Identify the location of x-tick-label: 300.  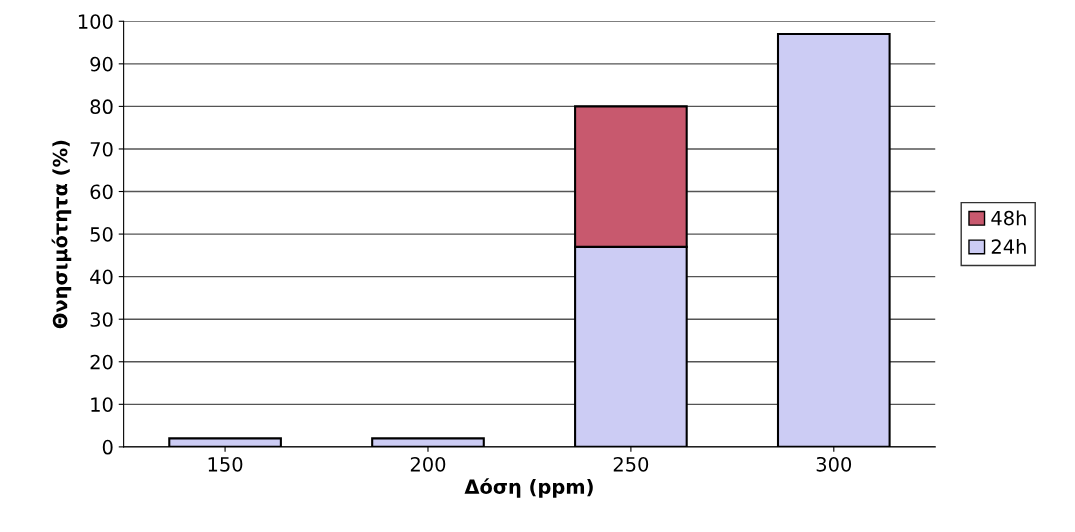
(834, 464).